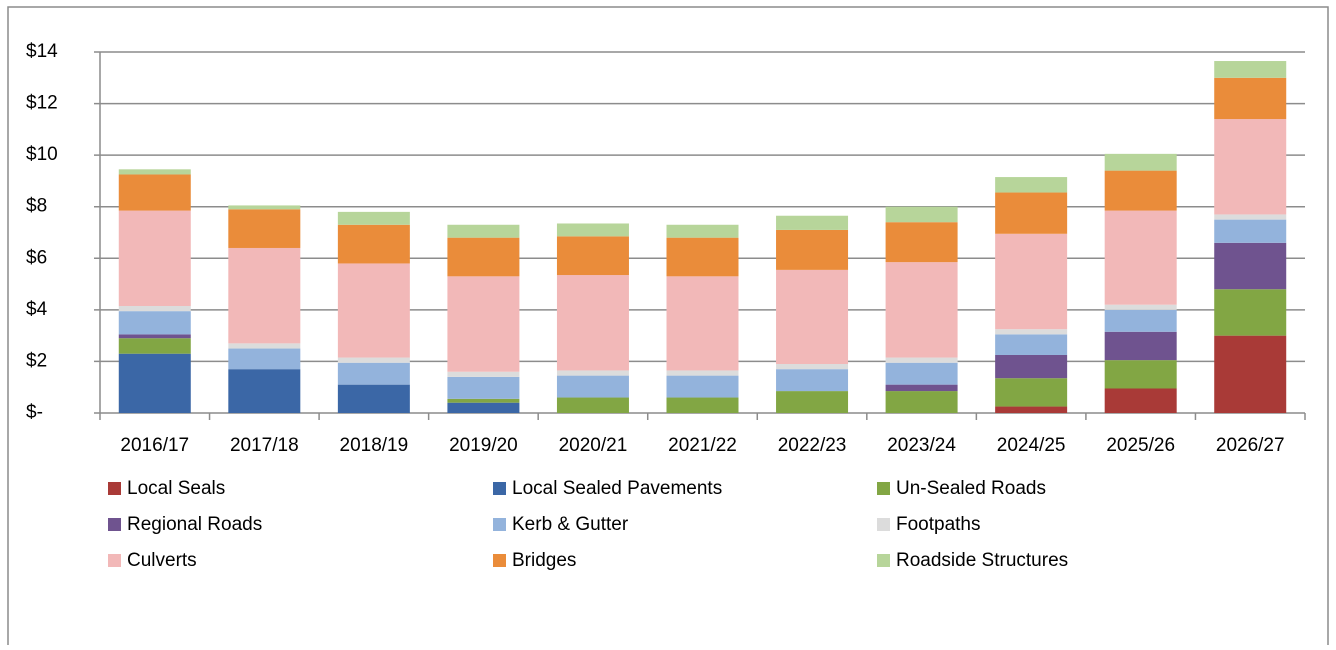 This screenshot has height=650, width=1336. What do you see at coordinates (938, 524) in the screenshot?
I see `legend-label: Footpaths` at bounding box center [938, 524].